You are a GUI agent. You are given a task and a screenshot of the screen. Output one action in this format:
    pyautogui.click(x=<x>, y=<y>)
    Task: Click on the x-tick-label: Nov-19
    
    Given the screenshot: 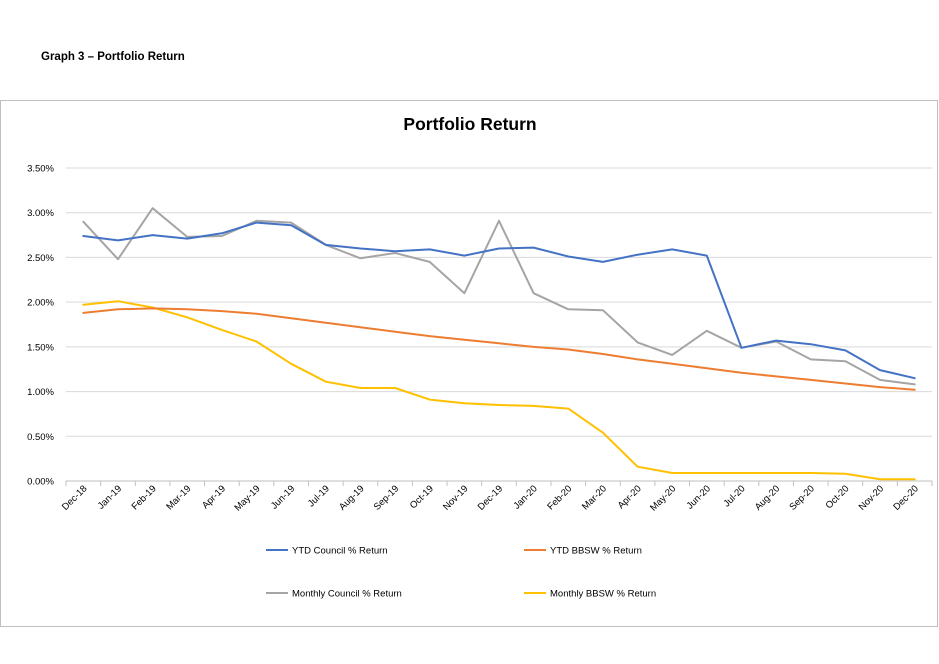 What is the action you would take?
    pyautogui.click(x=455, y=497)
    